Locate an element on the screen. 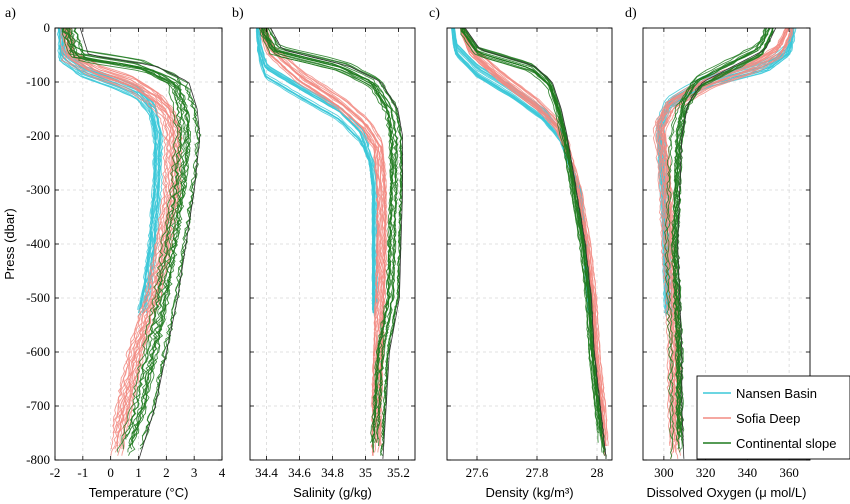  x-tick-label: 2 is located at coordinates (166, 472).